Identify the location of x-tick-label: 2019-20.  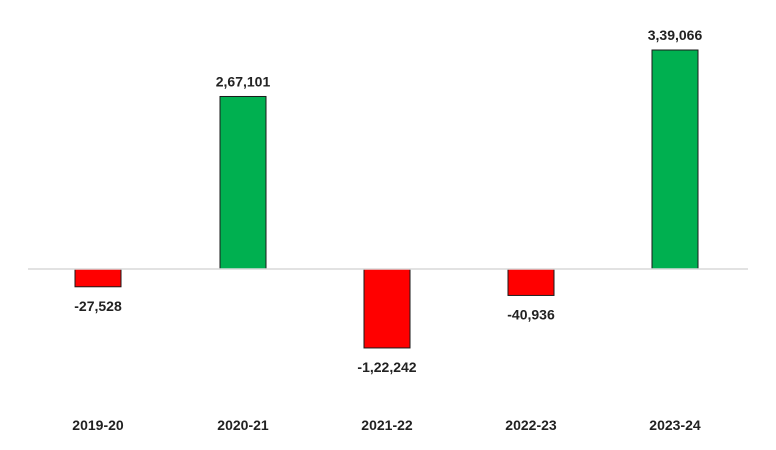
(98, 425).